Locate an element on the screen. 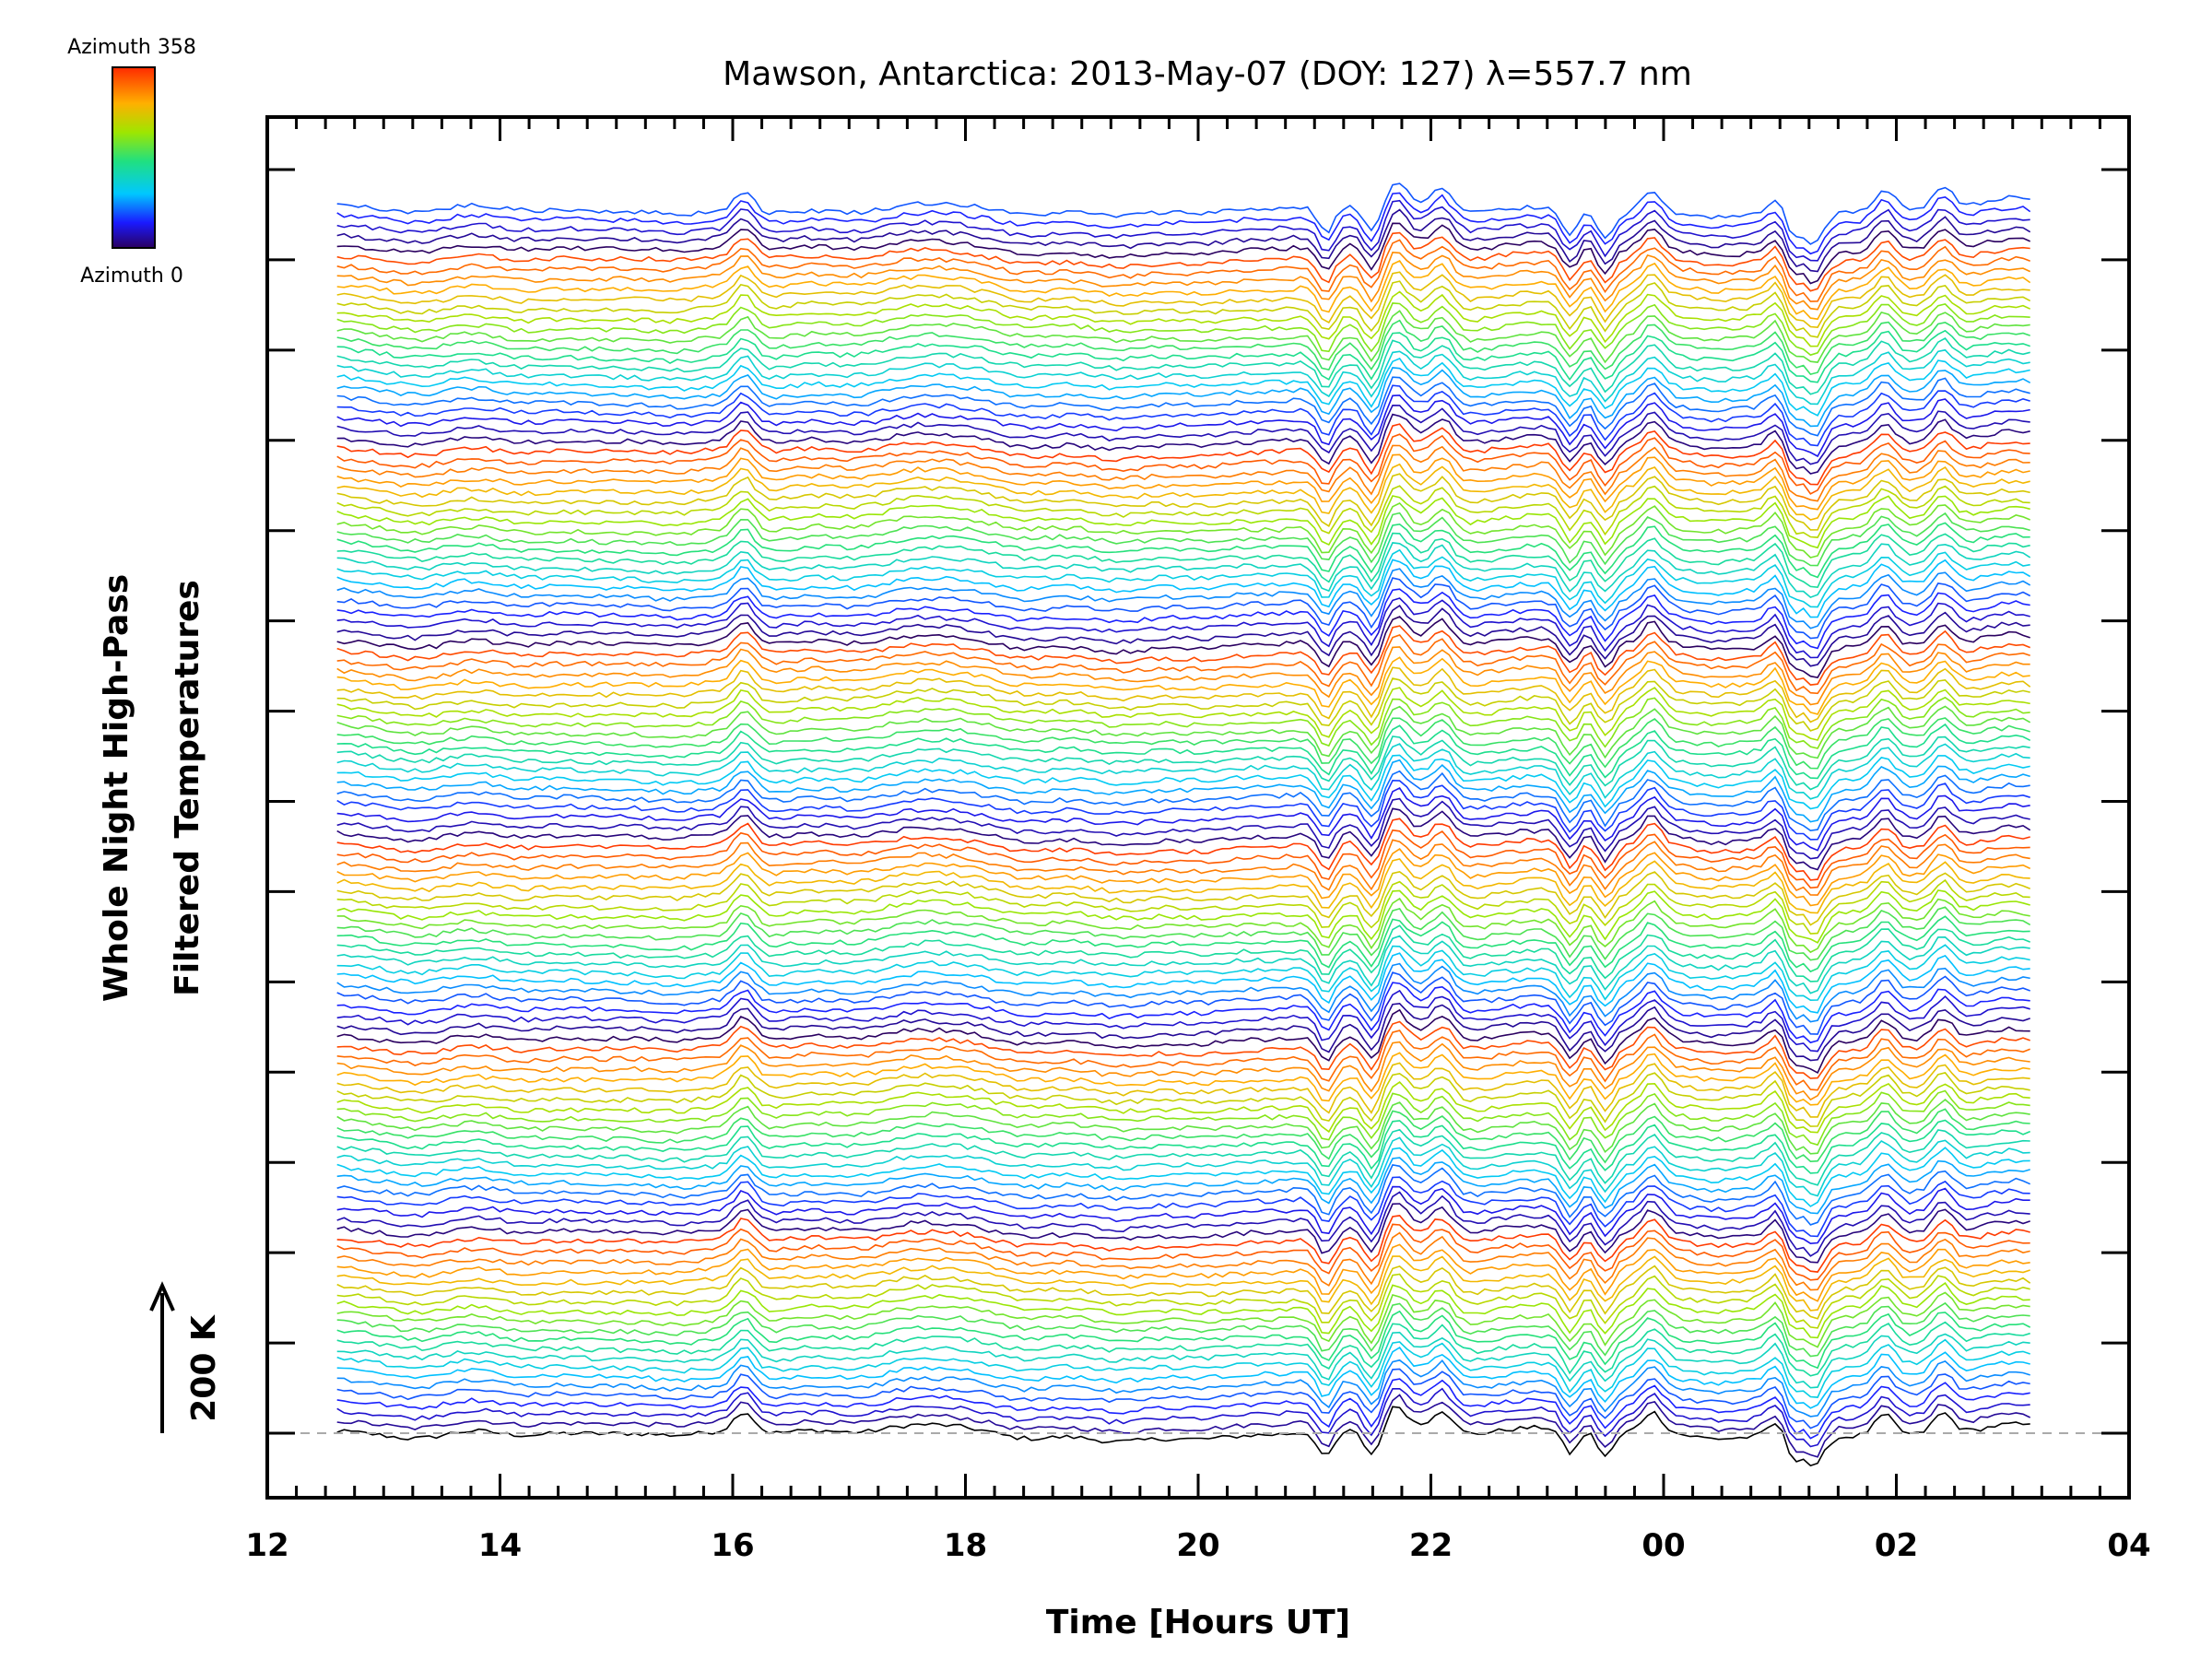  colorbar-legend: Azimuth 358 Azimuth 0 is located at coordinates (131, 162).